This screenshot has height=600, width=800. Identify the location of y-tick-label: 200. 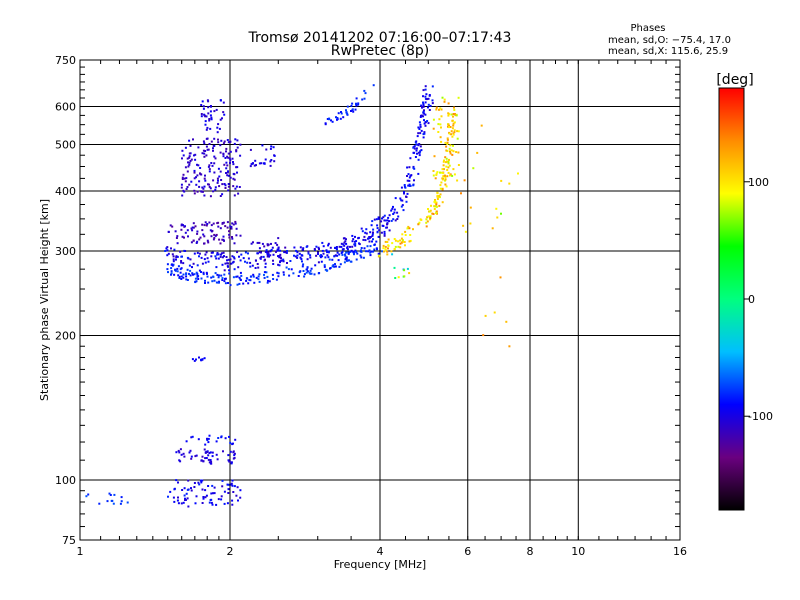
(65, 336).